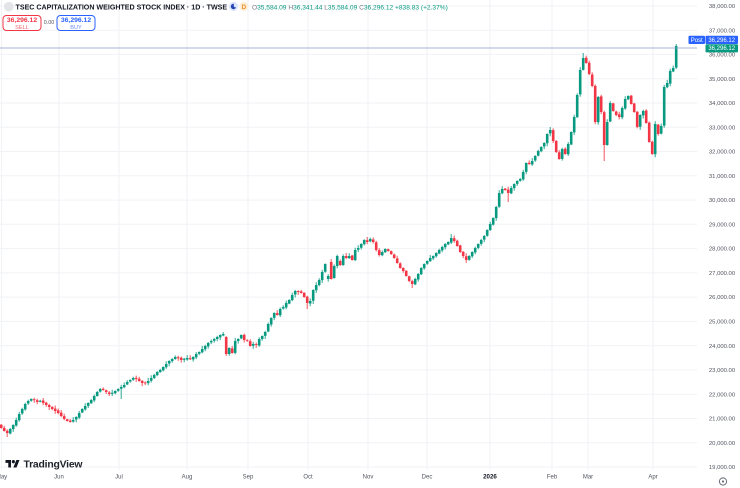  What do you see at coordinates (490, 476) in the screenshot?
I see `svg-text: 2026` at bounding box center [490, 476].